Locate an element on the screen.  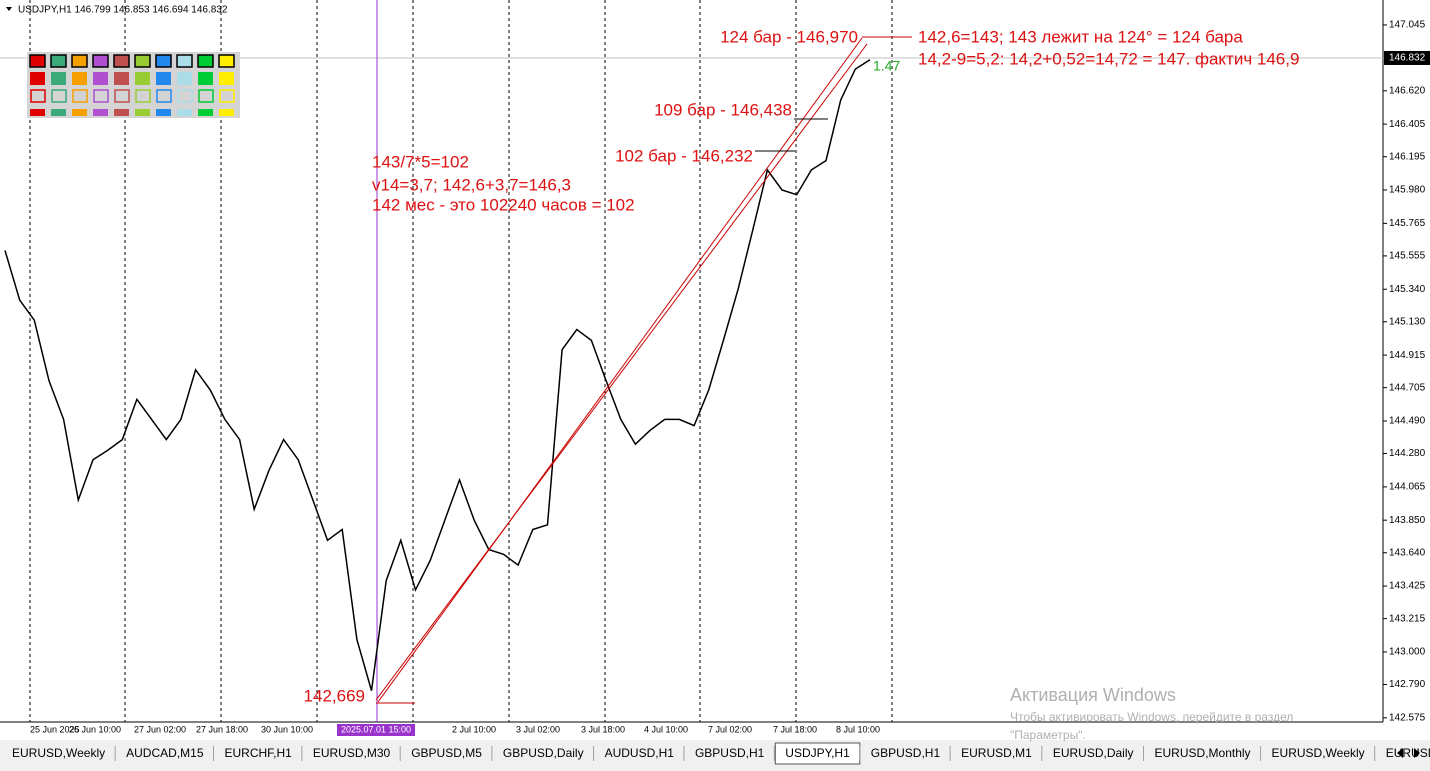
tab-label: EURUSD,M30 is located at coordinates (352, 753).